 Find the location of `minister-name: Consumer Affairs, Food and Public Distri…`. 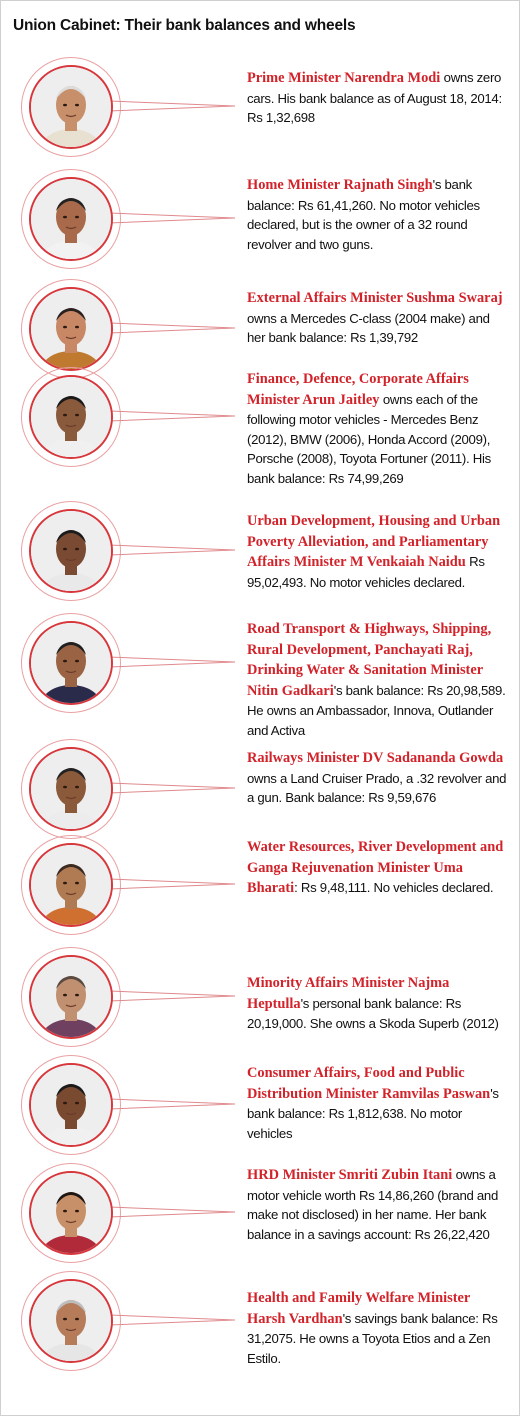

minister-name: Consumer Affairs, Food and Public Distri… is located at coordinates (369, 1083).